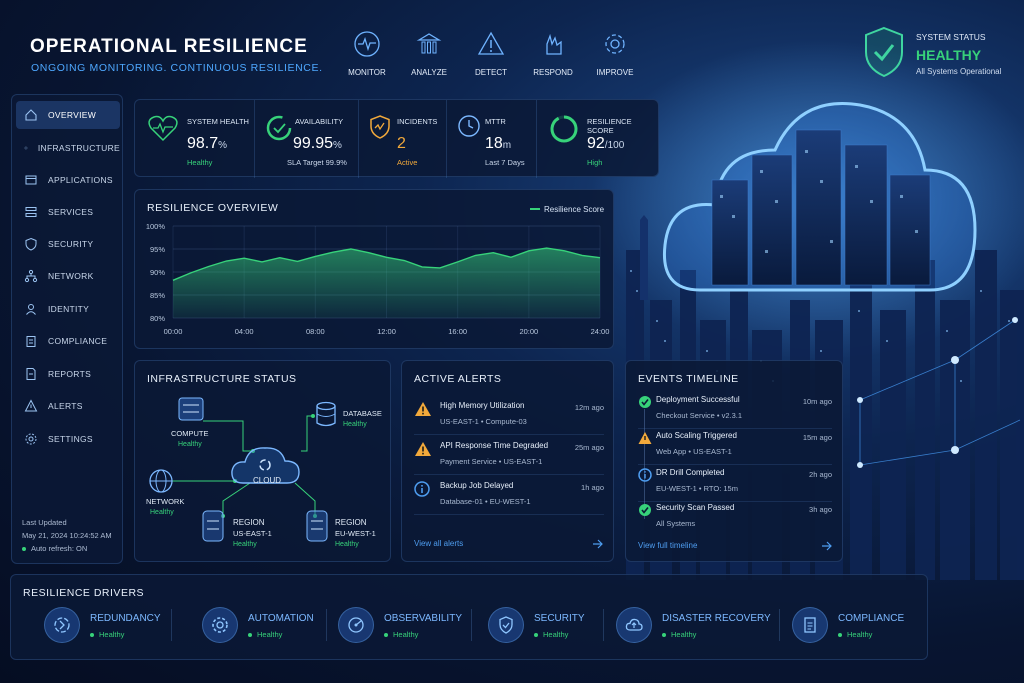  I want to click on list-icon, so click(31, 212).